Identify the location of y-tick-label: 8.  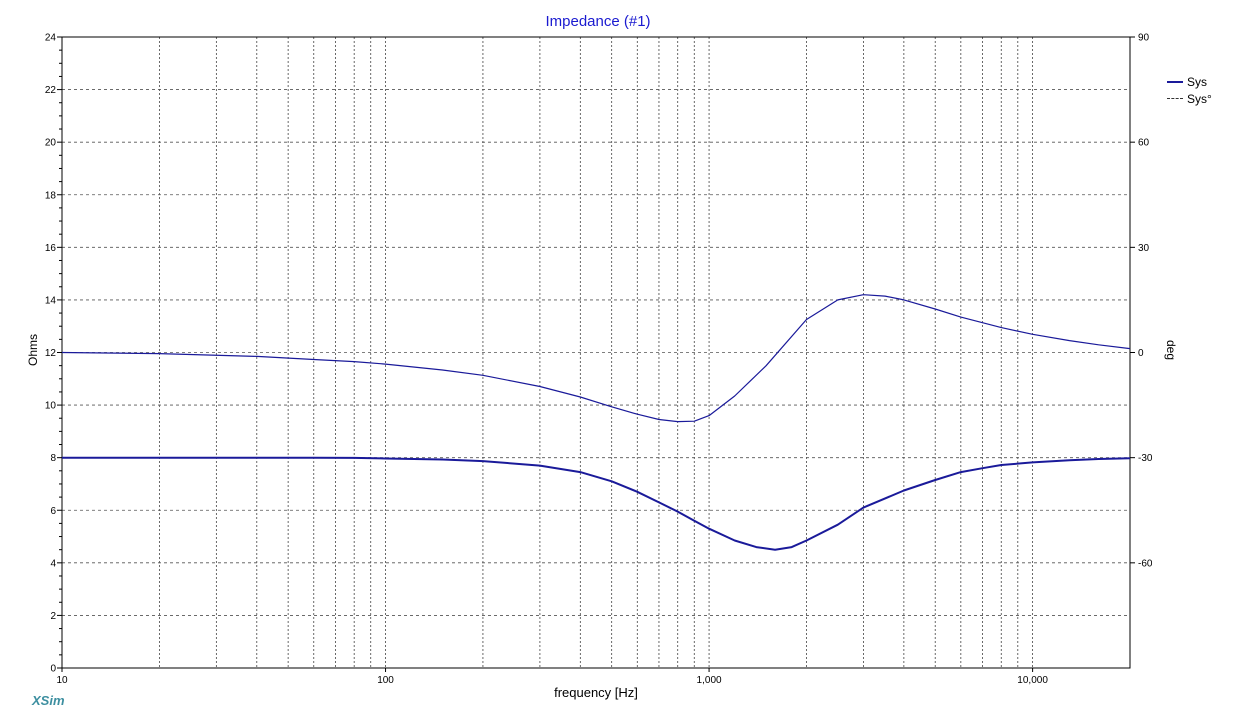
(53, 458).